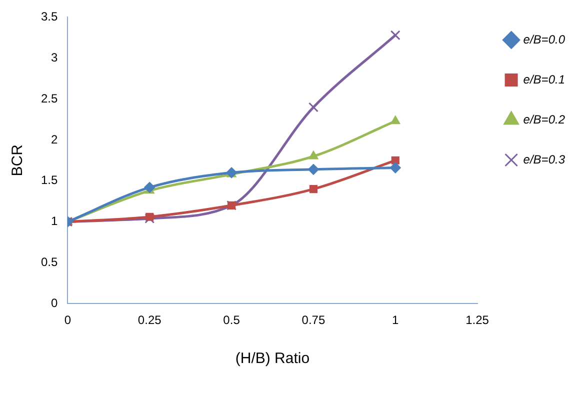 The image size is (585, 412). I want to click on x-tick-label: 0, so click(68, 320).